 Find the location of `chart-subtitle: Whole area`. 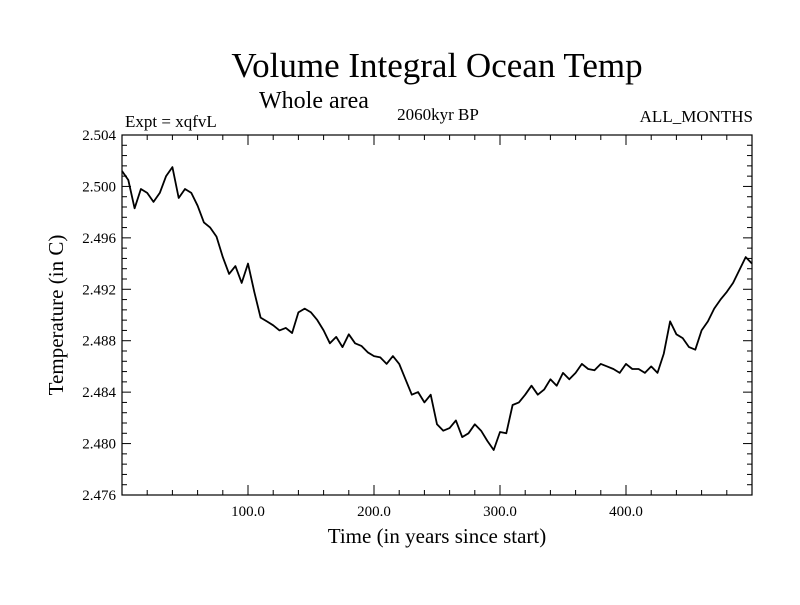

chart-subtitle: Whole area is located at coordinates (314, 101).